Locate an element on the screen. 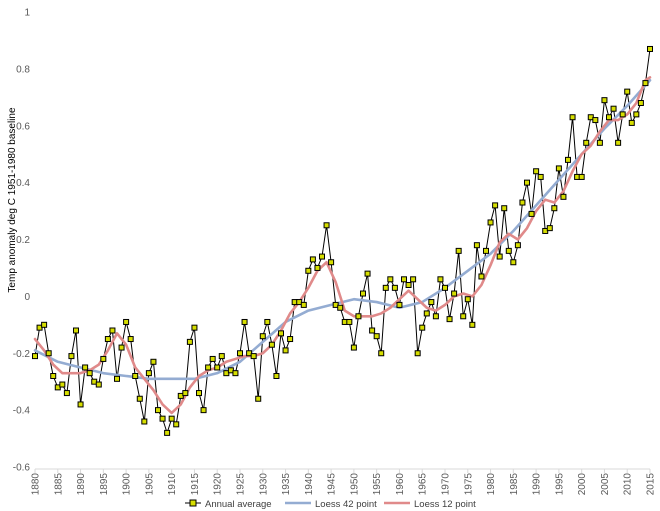 The image size is (660, 511). y-tick-label: 1 is located at coordinates (27, 13).